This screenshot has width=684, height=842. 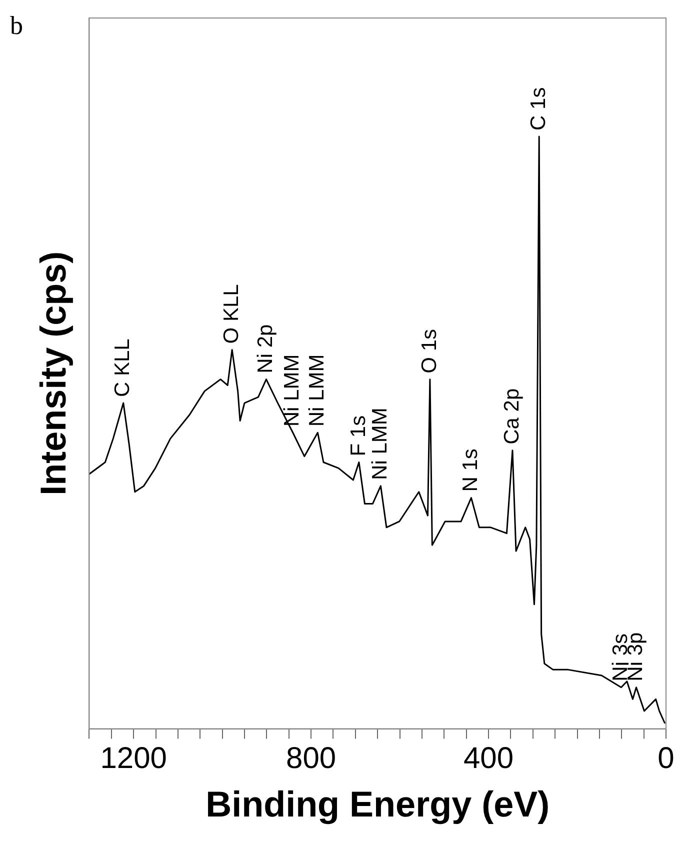 I want to click on annotation: O KLL, so click(x=231, y=314).